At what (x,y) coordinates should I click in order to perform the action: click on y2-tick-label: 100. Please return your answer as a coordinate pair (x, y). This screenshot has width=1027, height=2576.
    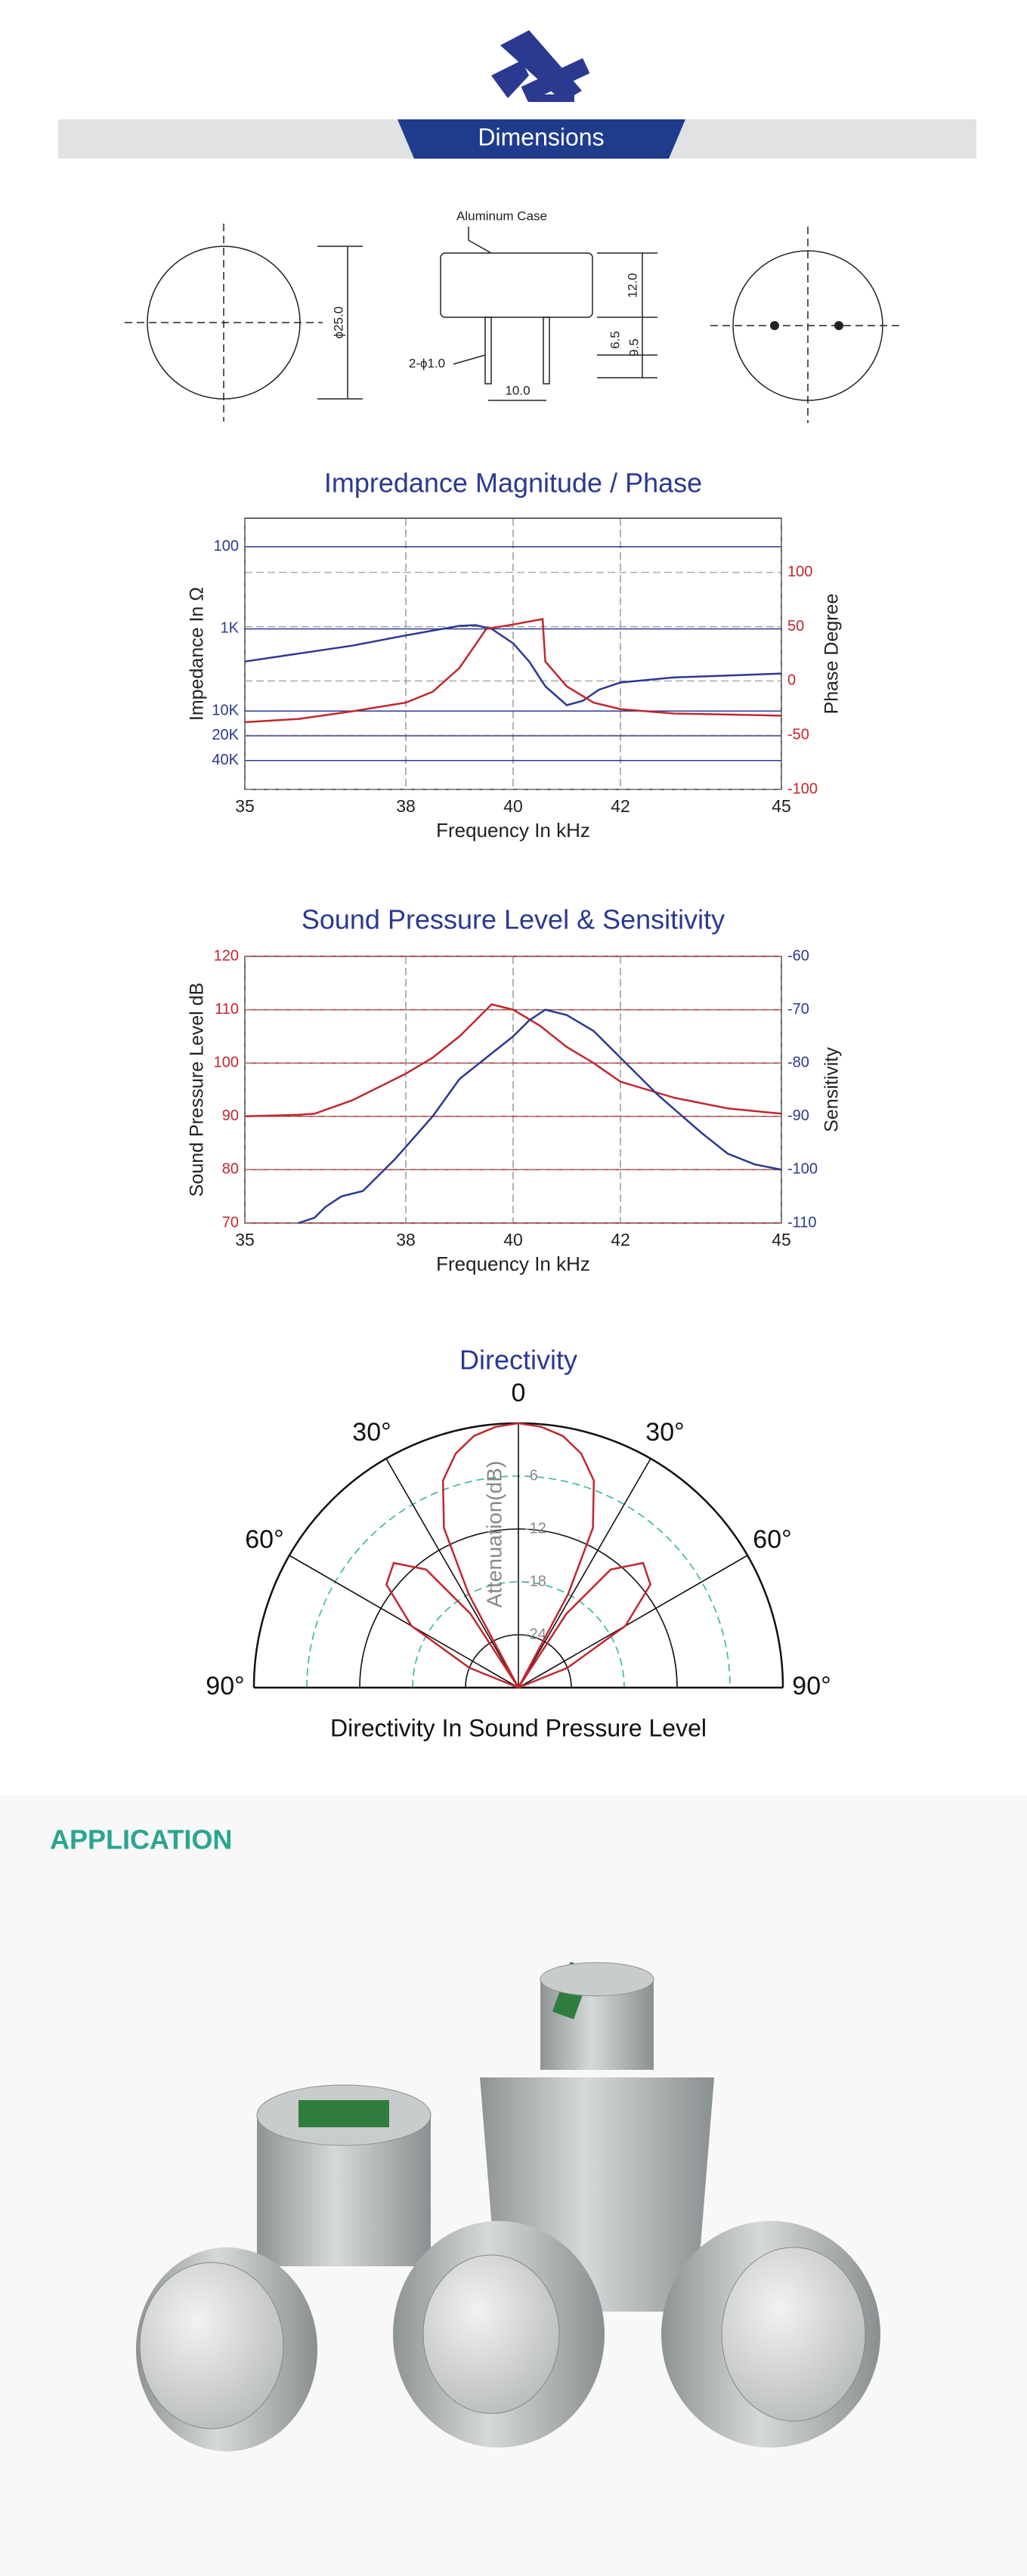
    Looking at the image, I should click on (800, 572).